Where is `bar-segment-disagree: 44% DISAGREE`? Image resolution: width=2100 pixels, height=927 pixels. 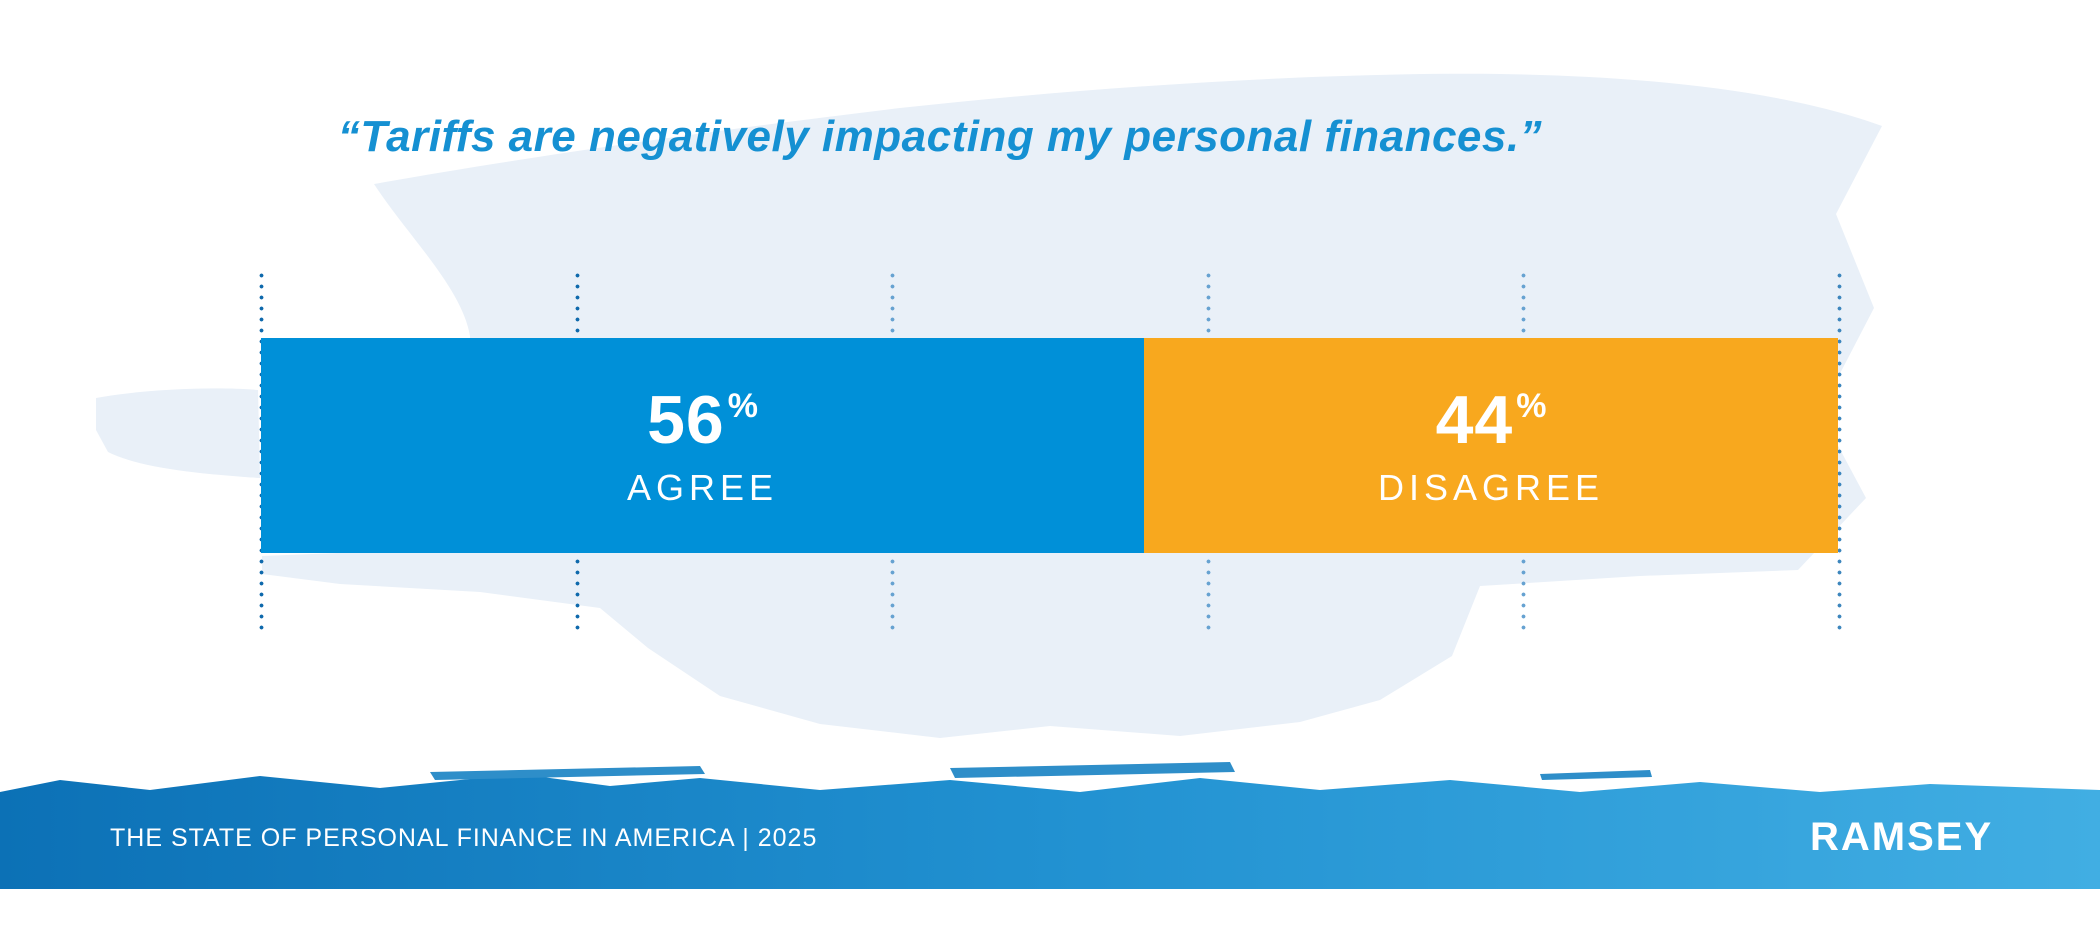
bar-segment-disagree: 44% DISAGREE is located at coordinates (1491, 445).